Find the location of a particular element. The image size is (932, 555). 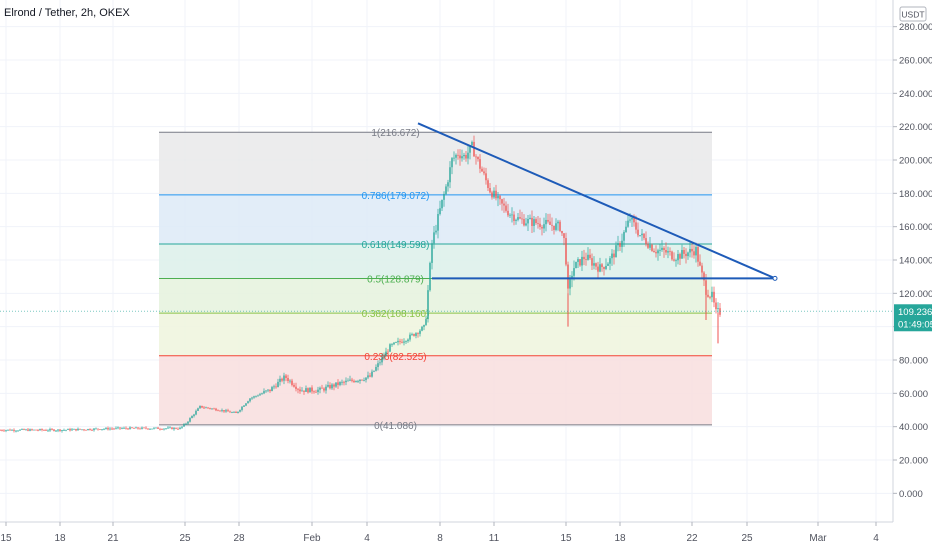

y-tick-label: 160.000 is located at coordinates (915, 227).